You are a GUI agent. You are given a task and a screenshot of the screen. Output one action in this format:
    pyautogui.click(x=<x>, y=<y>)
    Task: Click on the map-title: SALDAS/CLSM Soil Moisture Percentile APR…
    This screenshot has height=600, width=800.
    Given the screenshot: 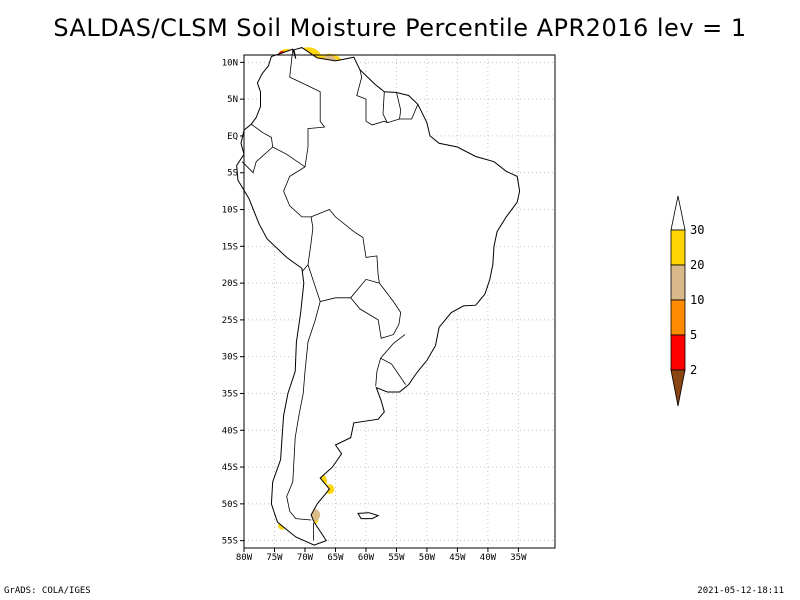 What is the action you would take?
    pyautogui.click(x=400, y=28)
    